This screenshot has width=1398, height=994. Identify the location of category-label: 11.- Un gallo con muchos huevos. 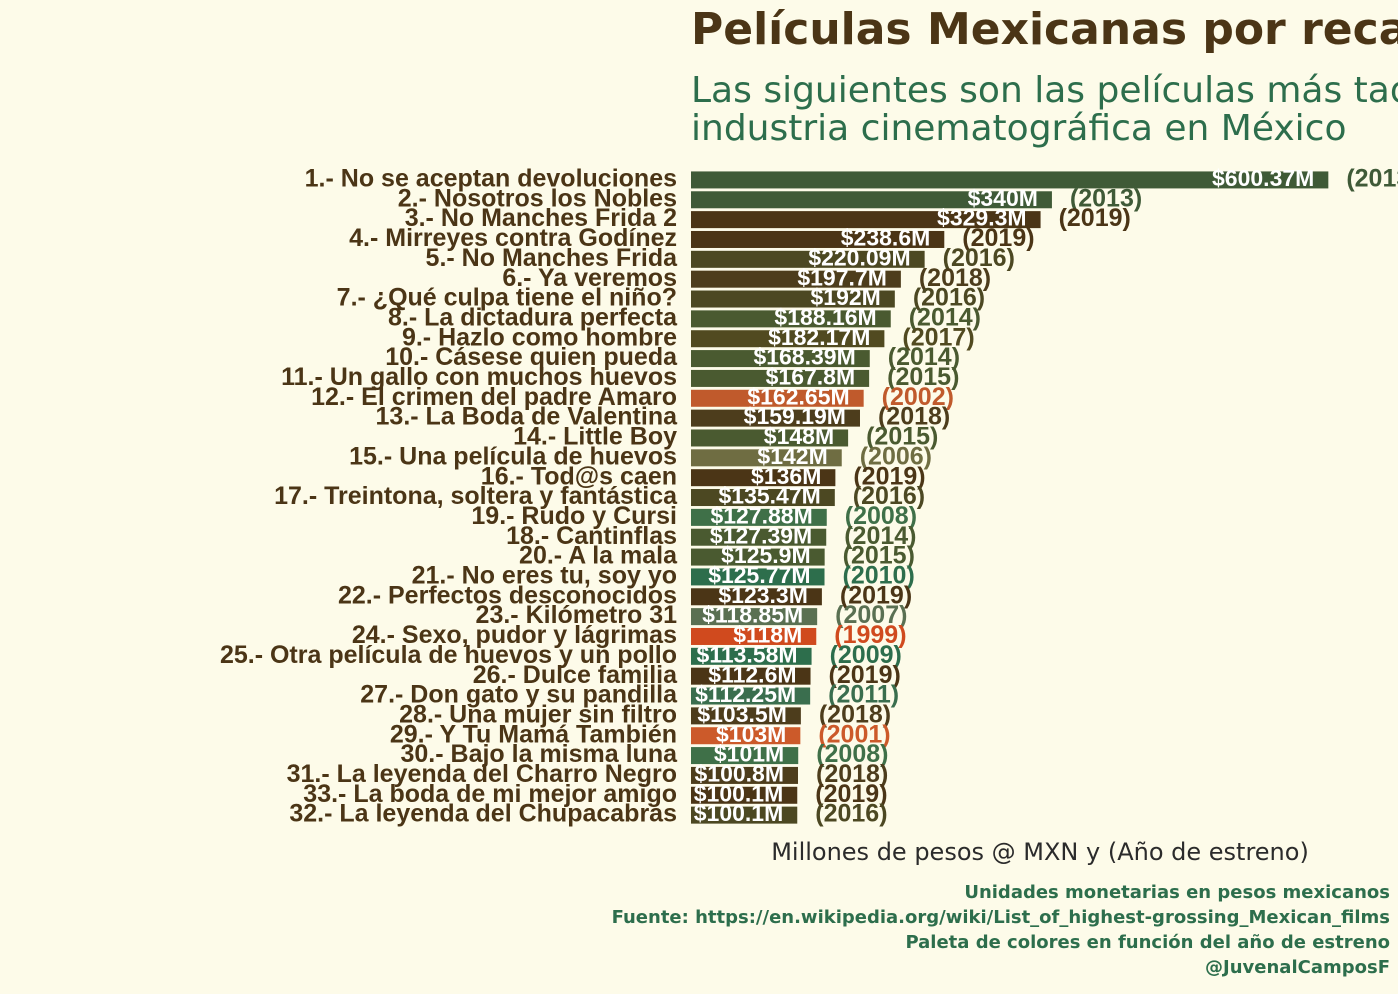
(479, 377).